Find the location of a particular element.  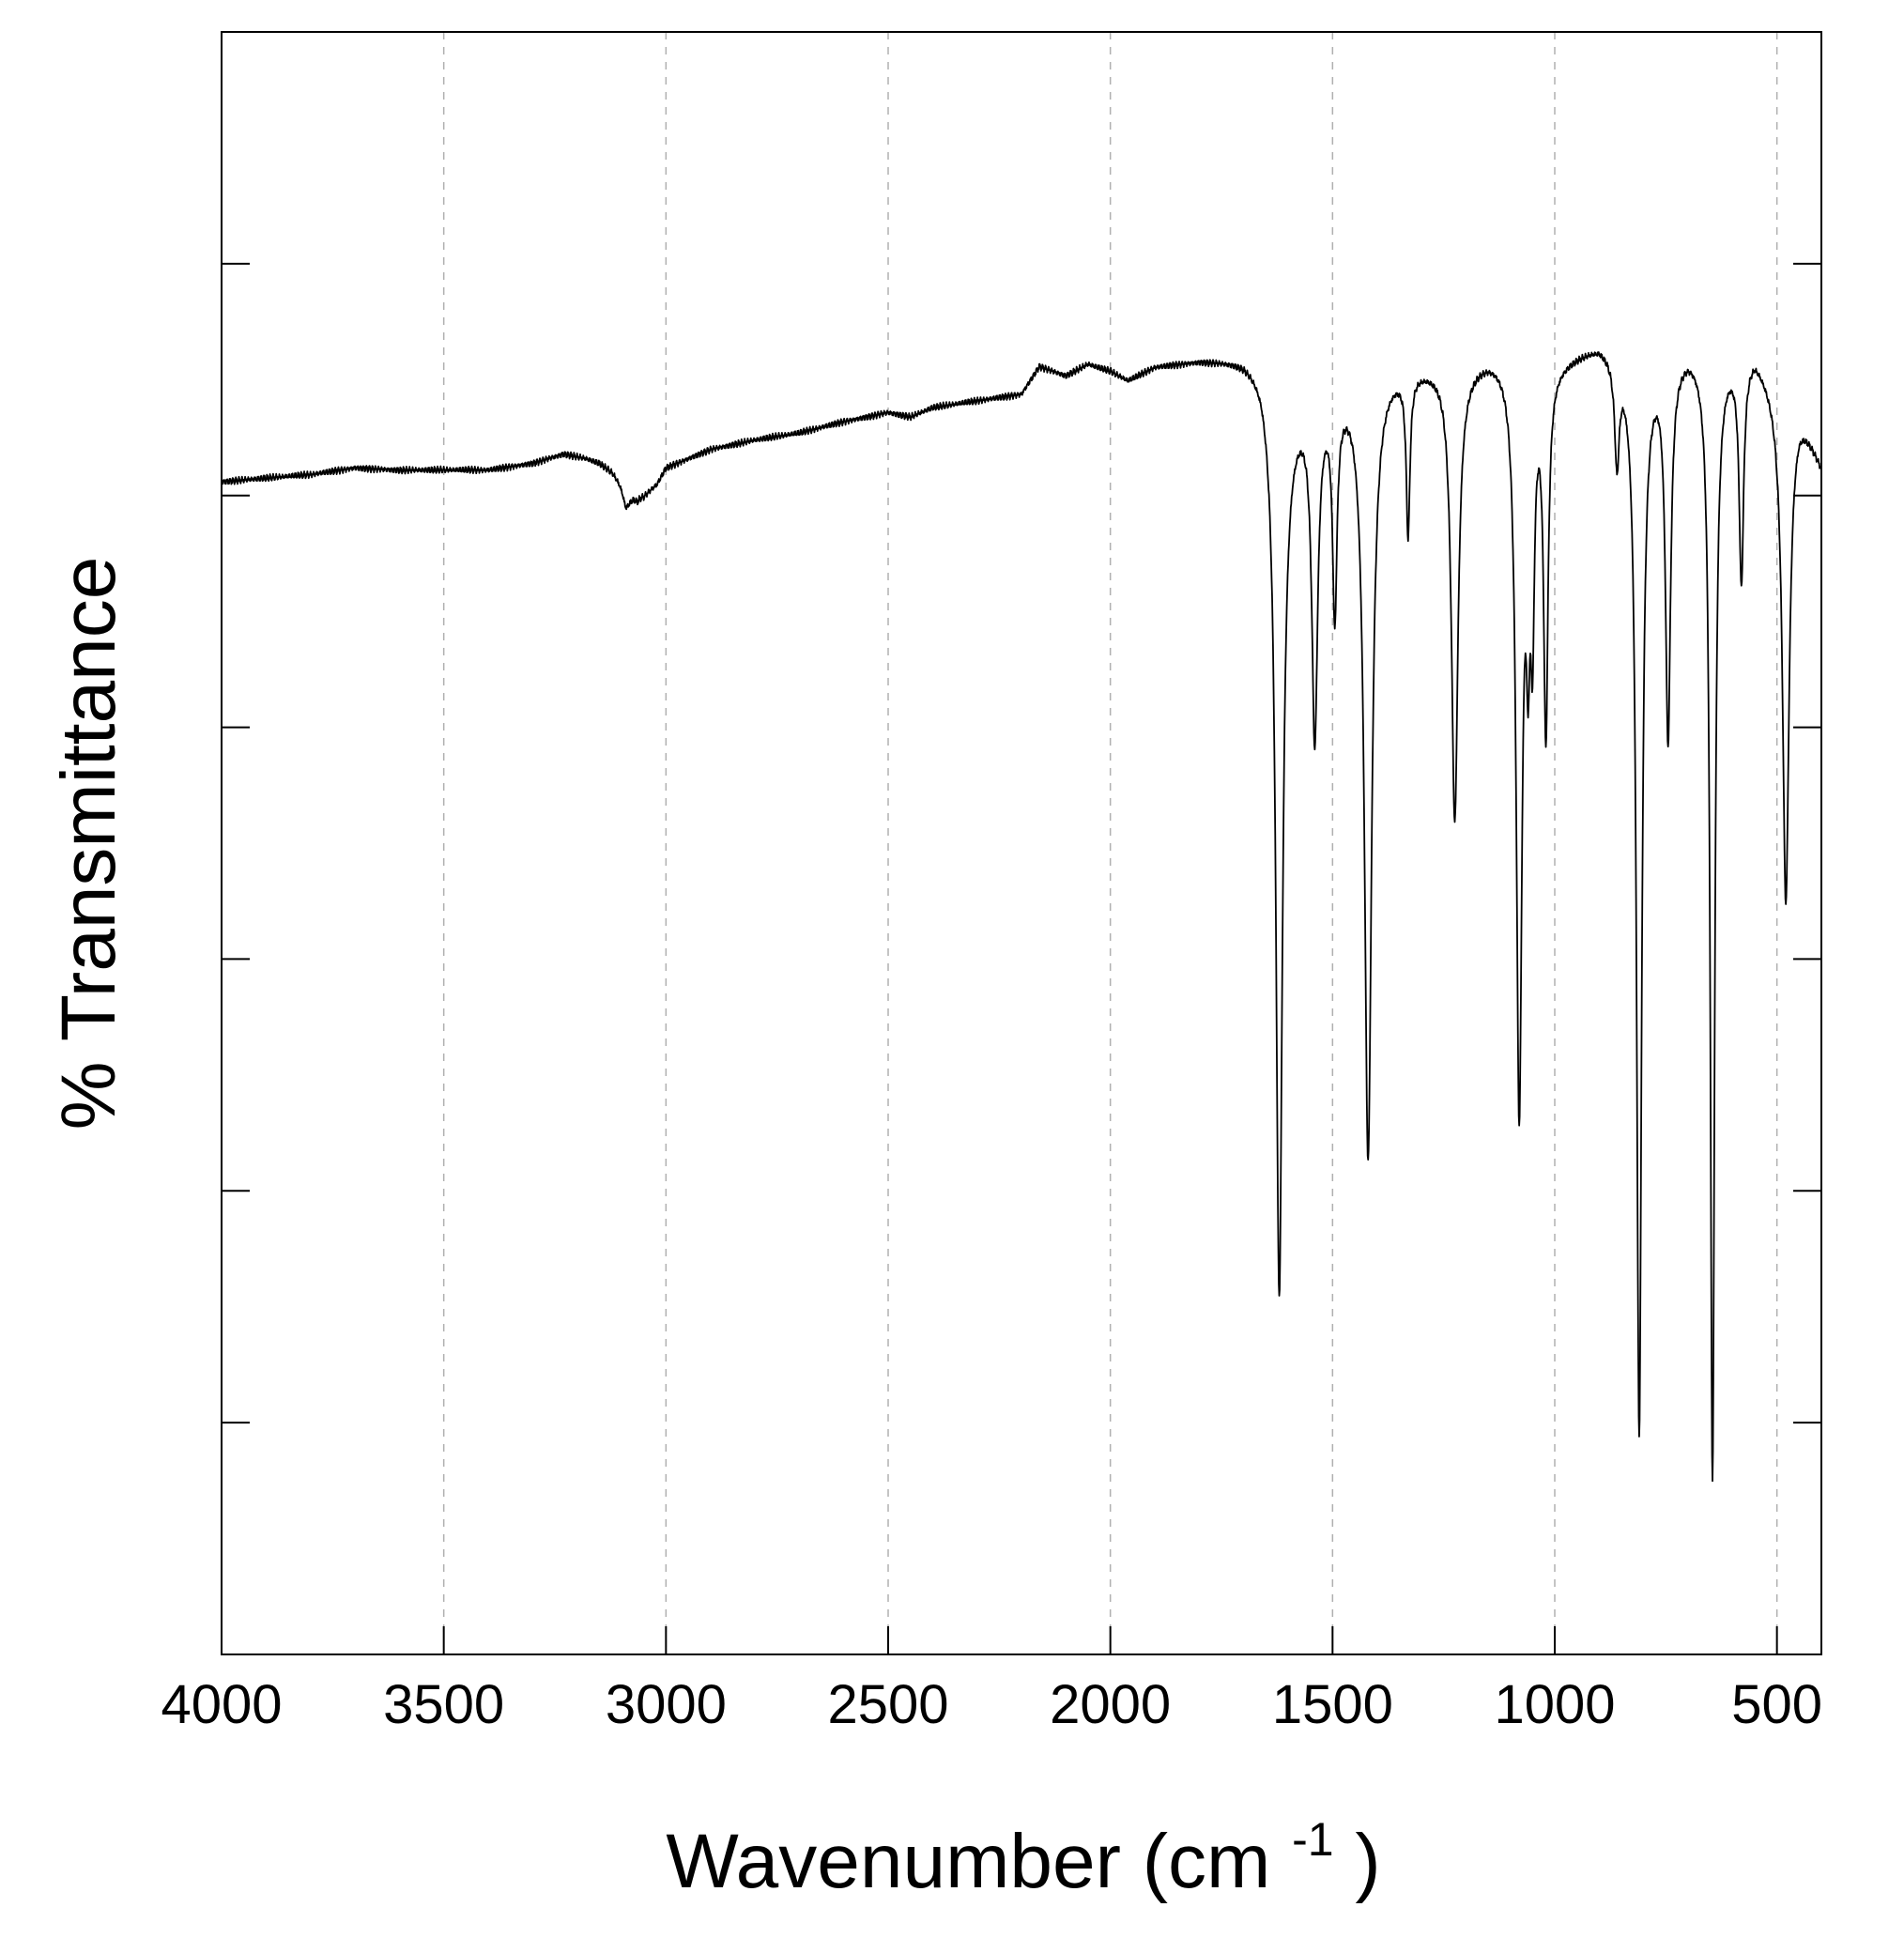

x-axis-title-superscript: -1 is located at coordinates (1312, 1840).